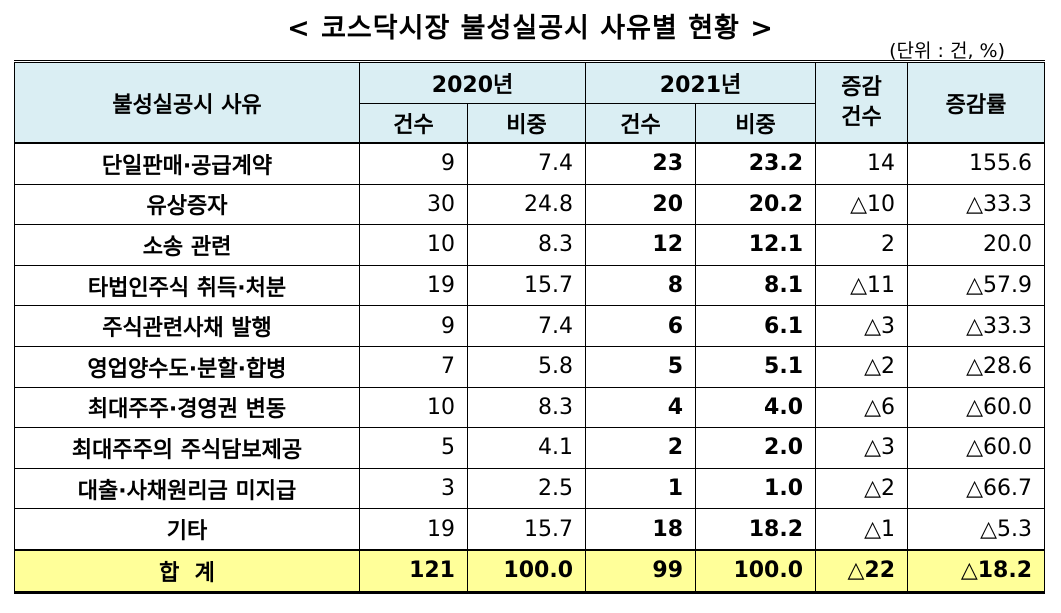 This screenshot has width=1061, height=613. What do you see at coordinates (976, 102) in the screenshot?
I see `header-change-rate: 증감률` at bounding box center [976, 102].